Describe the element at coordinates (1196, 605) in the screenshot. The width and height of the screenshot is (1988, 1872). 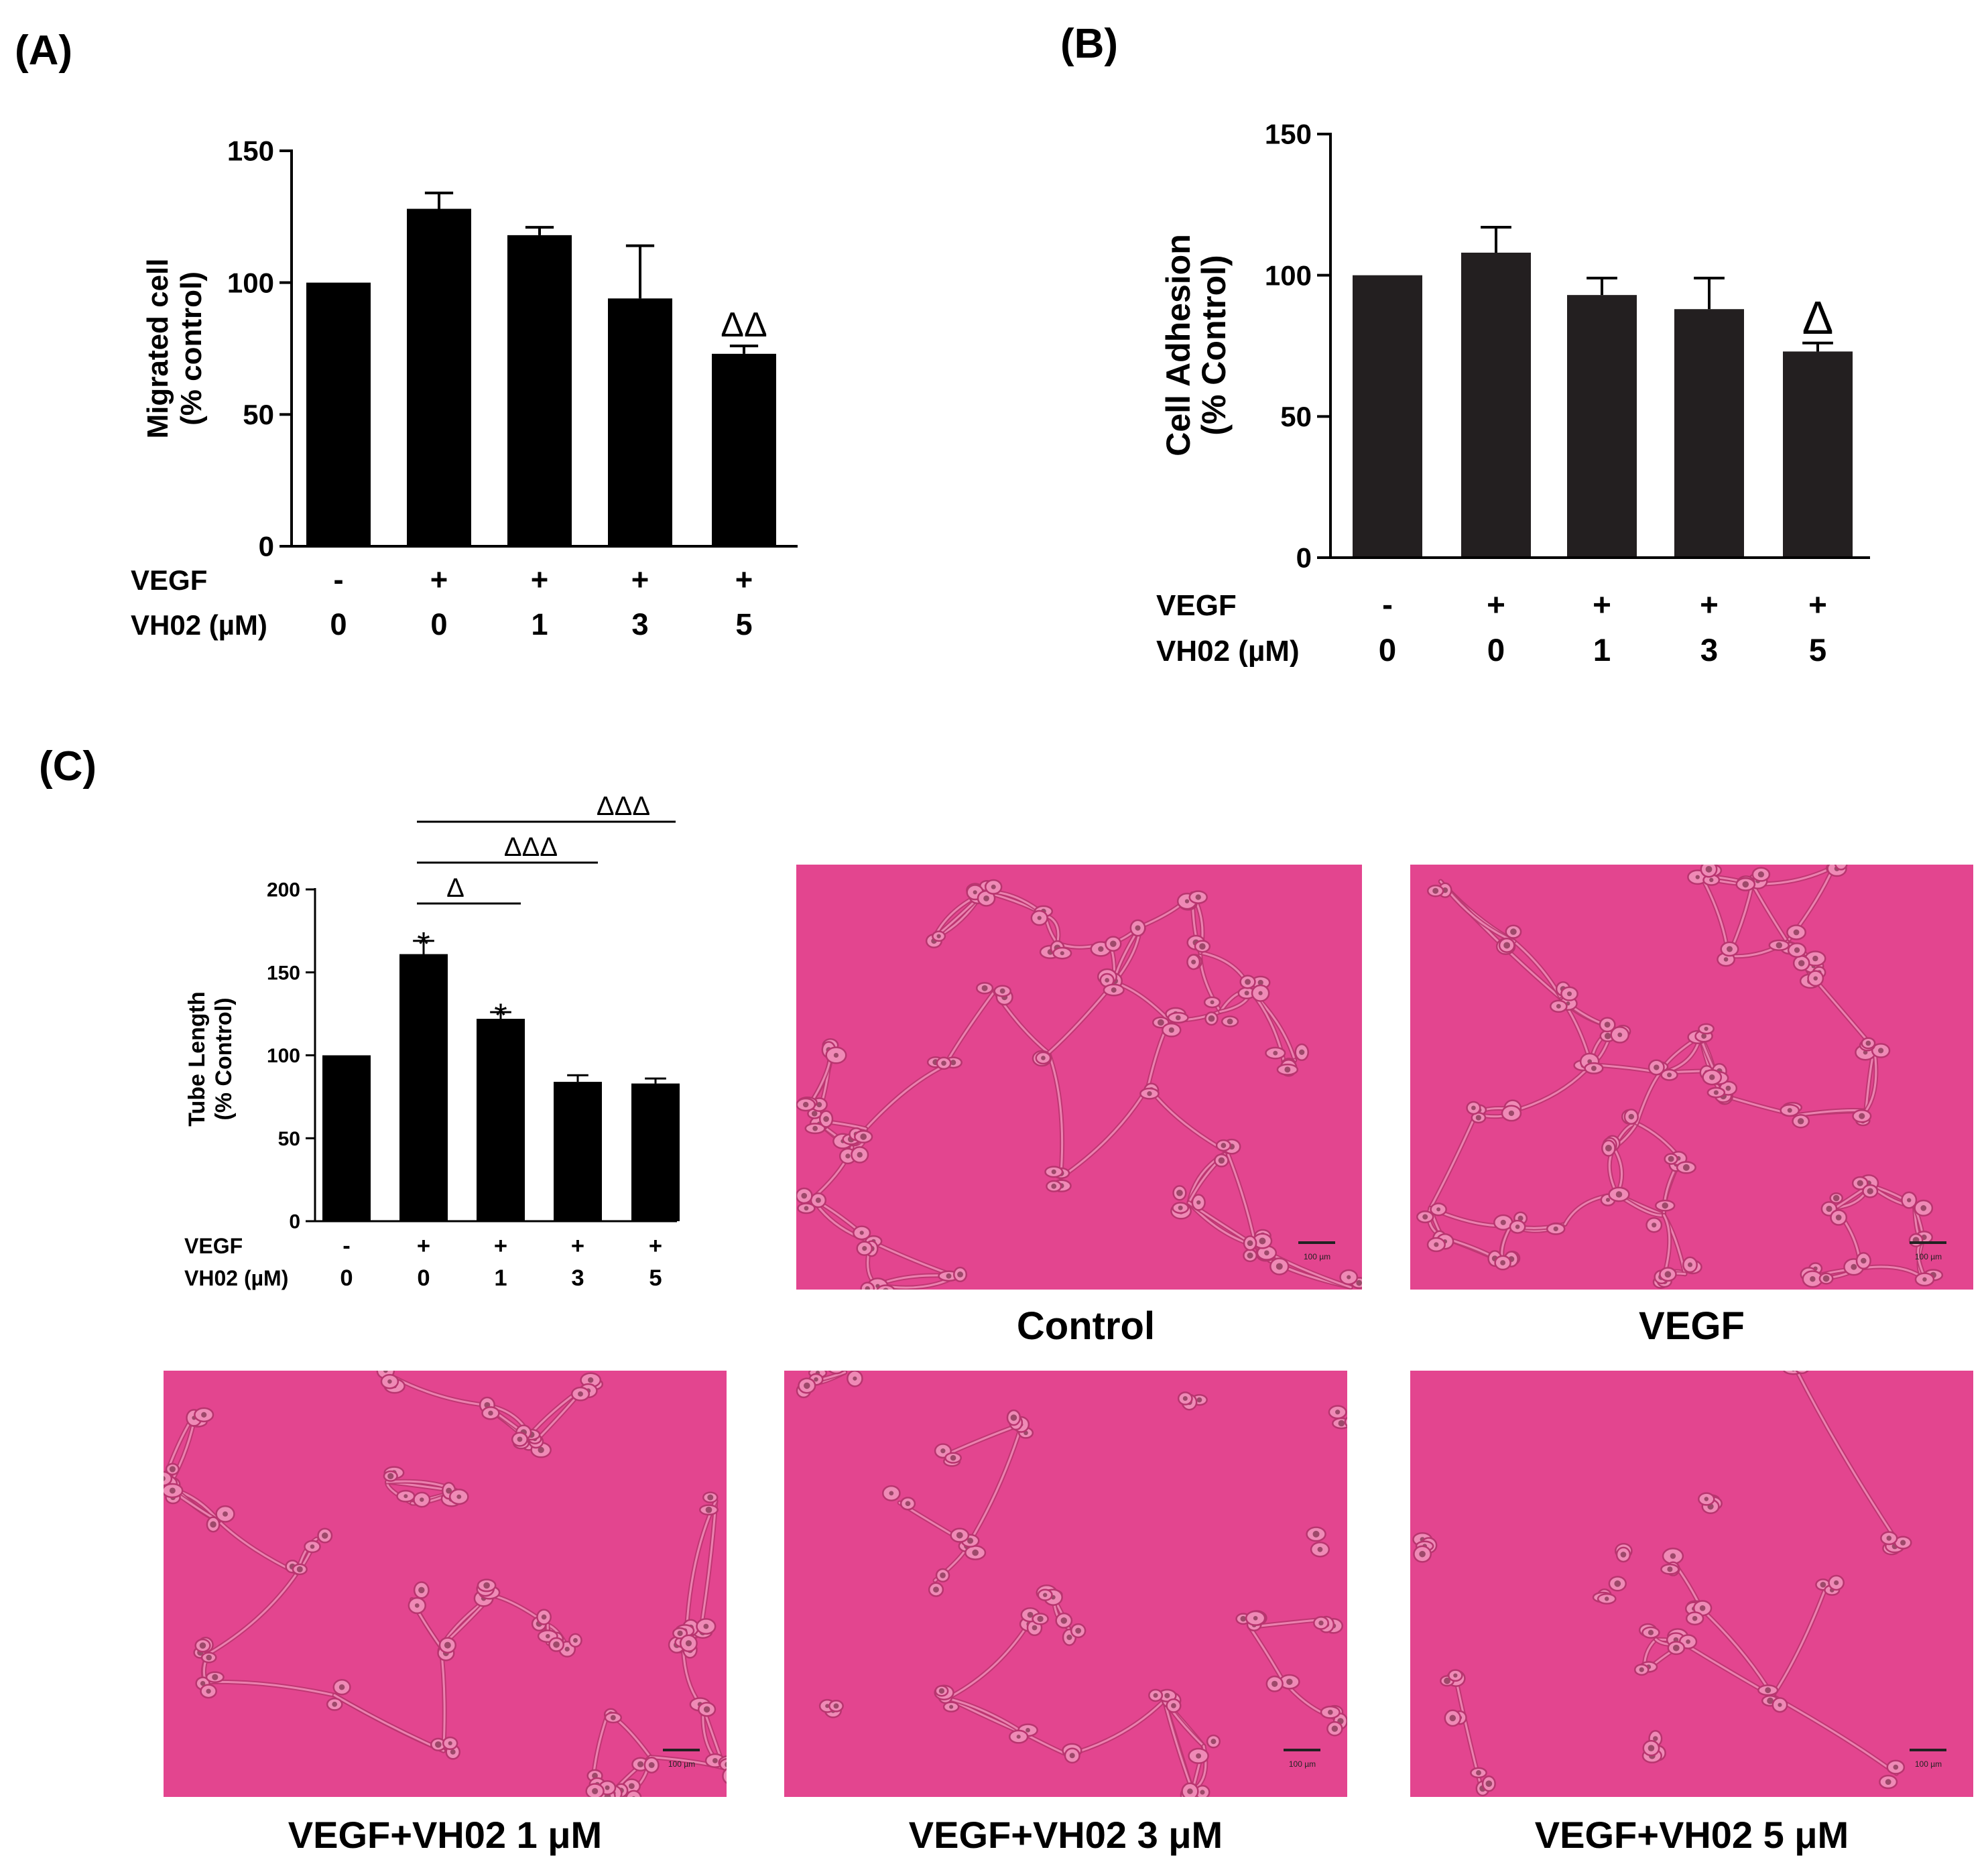
I see `condition-row-label: VEGF` at that location.